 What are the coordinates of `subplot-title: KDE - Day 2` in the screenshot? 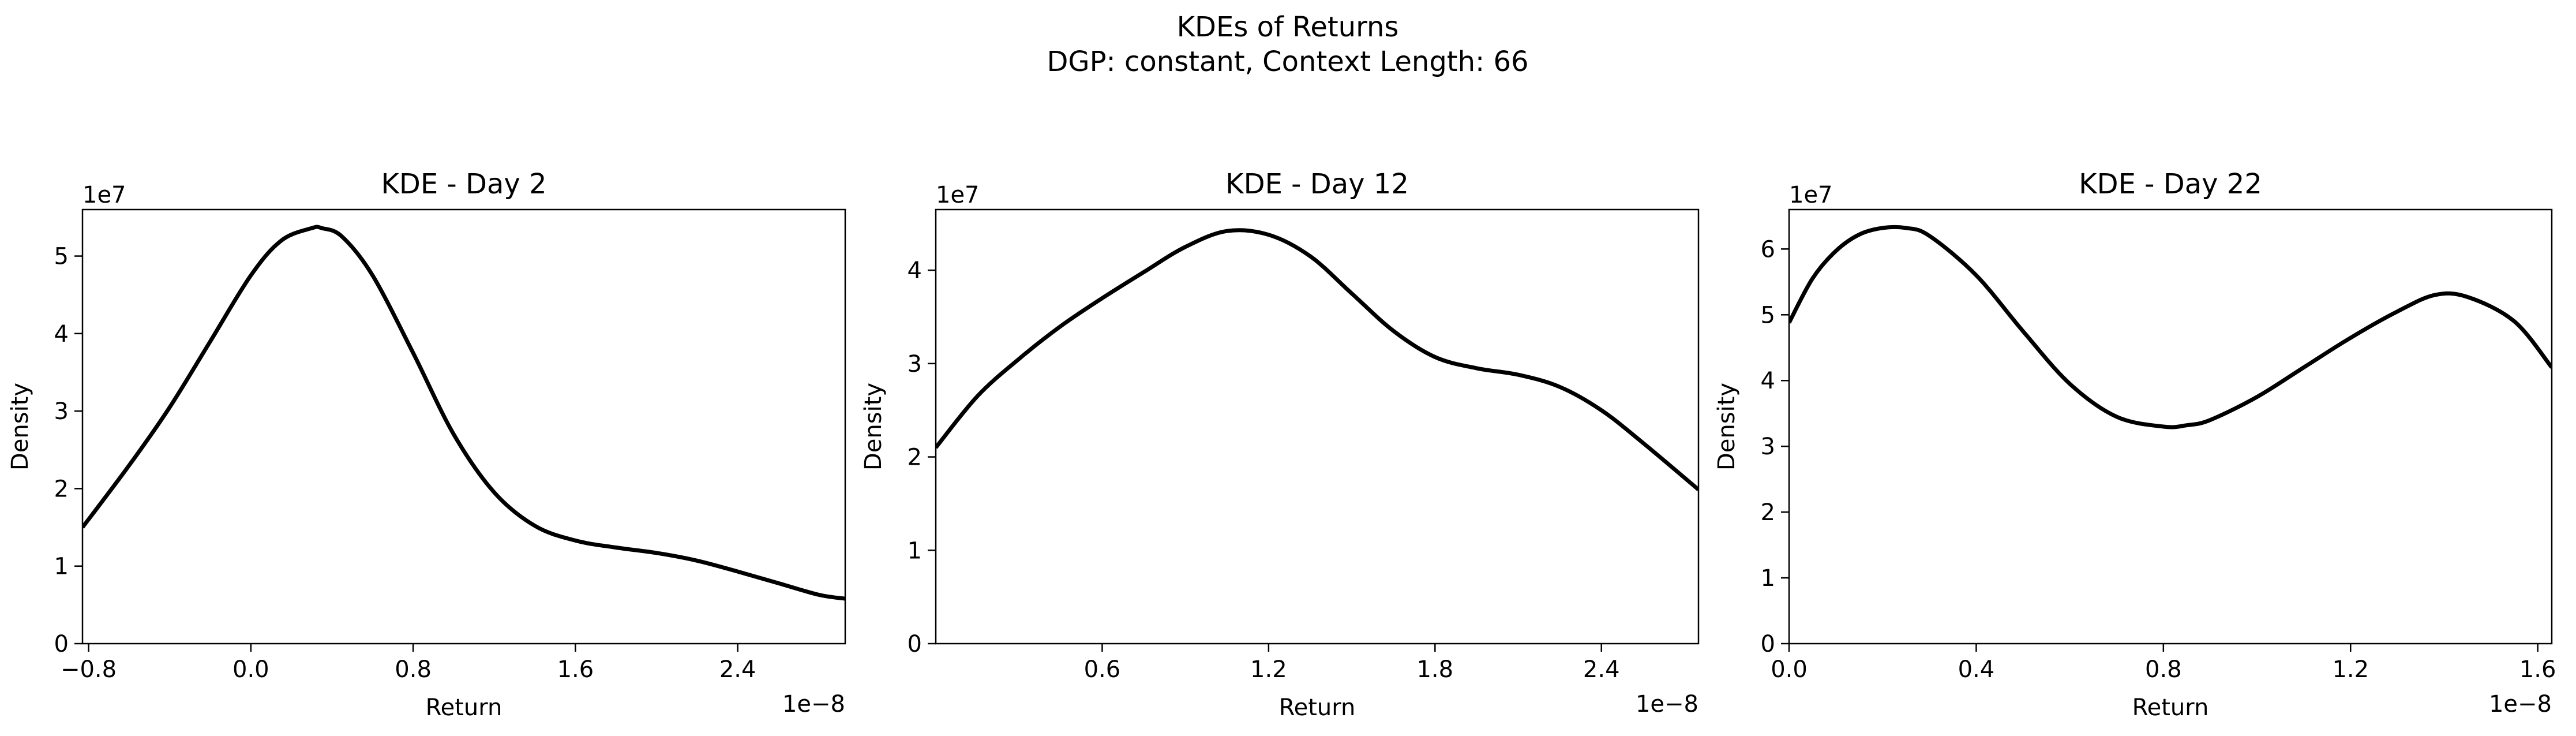 It's located at (463, 184).